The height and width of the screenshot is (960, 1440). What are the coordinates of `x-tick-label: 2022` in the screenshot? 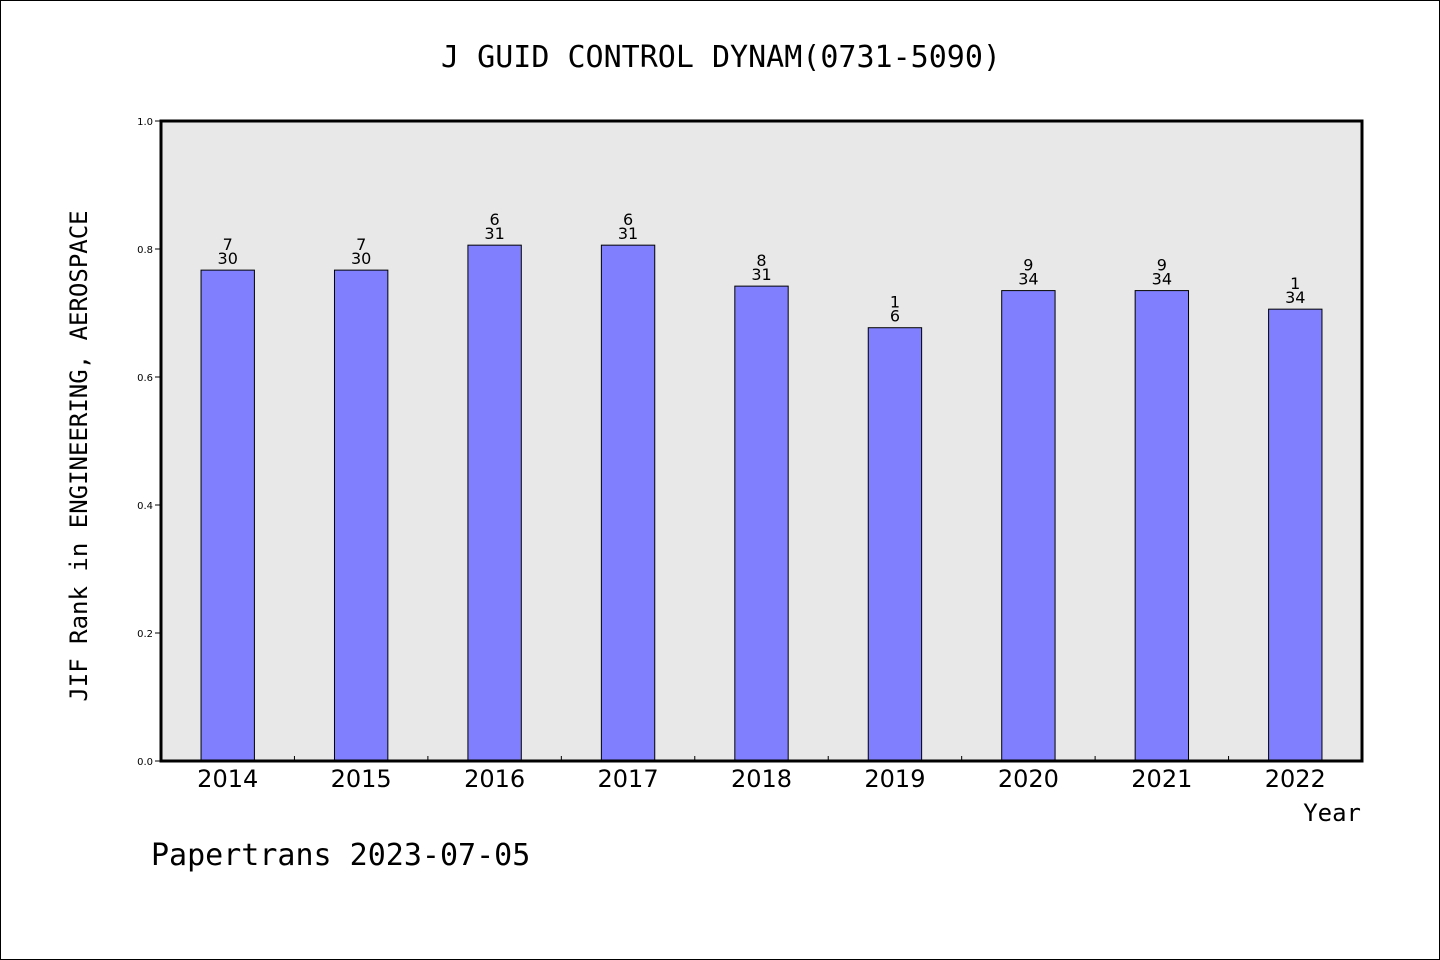 It's located at (1295, 779).